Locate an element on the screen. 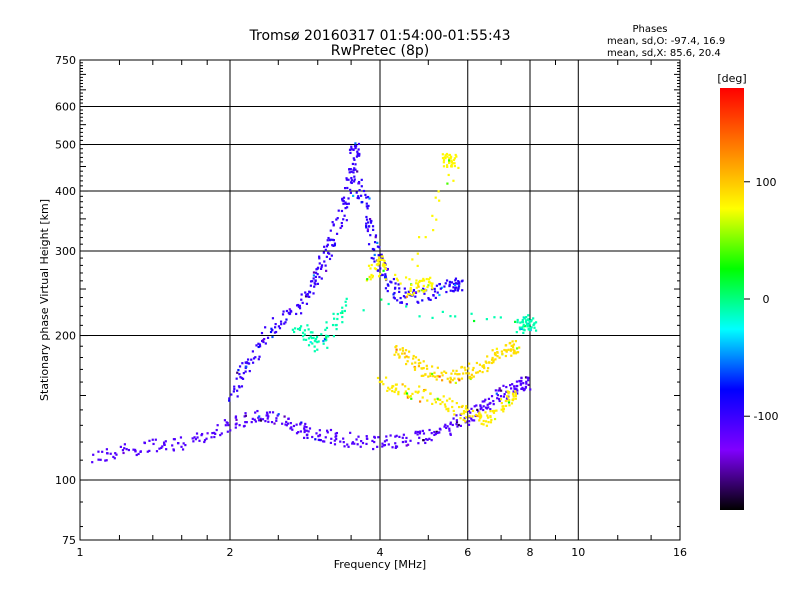  stats-o: mean, sd,O: -97.4, 16.9 is located at coordinates (666, 41).